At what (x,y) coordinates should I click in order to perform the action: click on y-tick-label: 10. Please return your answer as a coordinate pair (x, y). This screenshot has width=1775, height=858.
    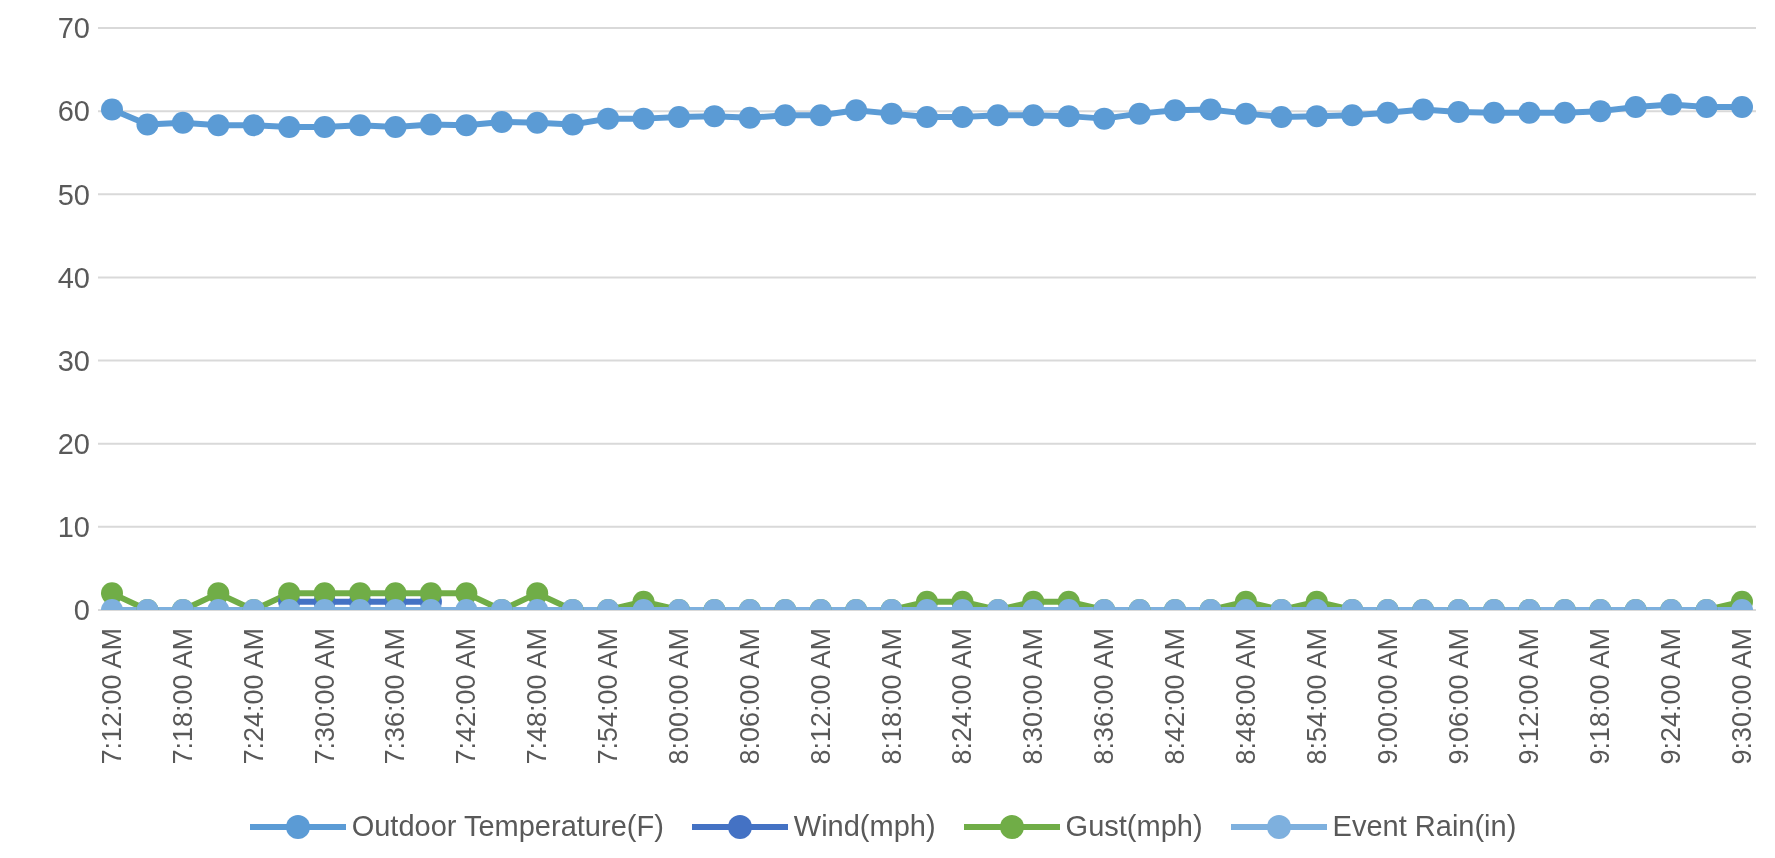
    Looking at the image, I should click on (73, 527).